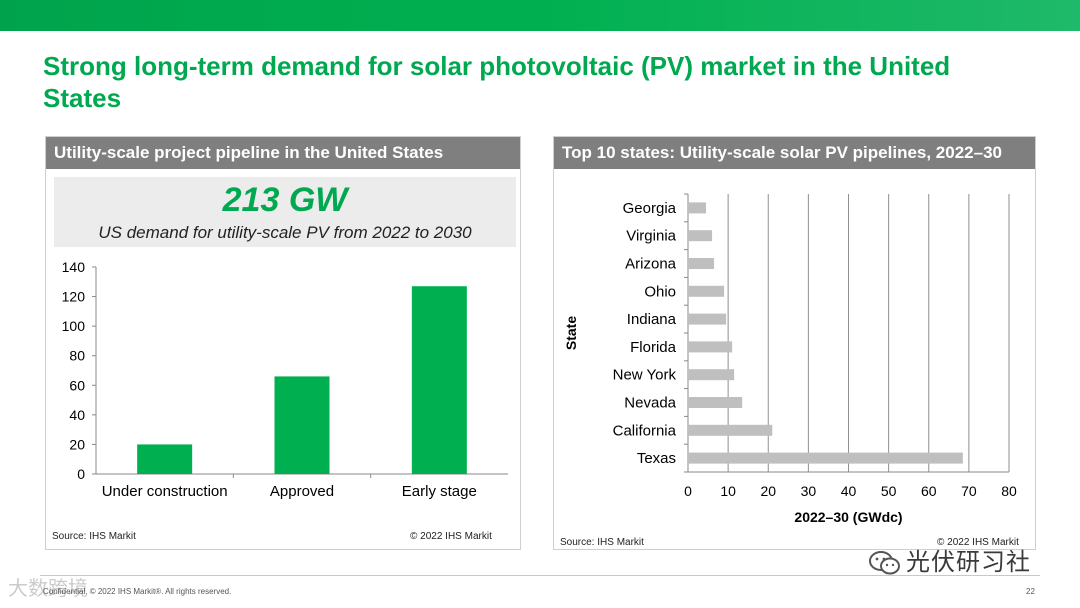 The height and width of the screenshot is (608, 1080). I want to click on x-tick-label: 10, so click(728, 491).